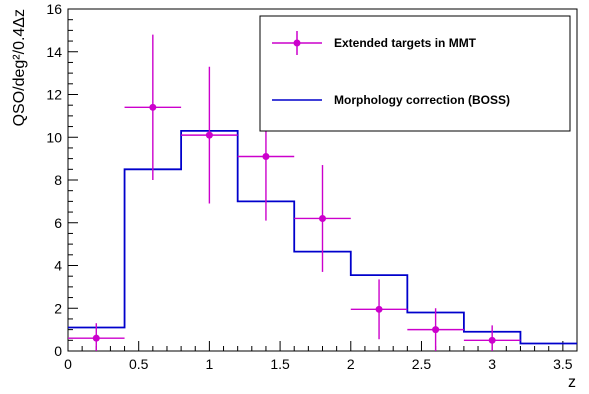 This screenshot has height=394, width=589. I want to click on x-tick-label: 3.5, so click(563, 364).